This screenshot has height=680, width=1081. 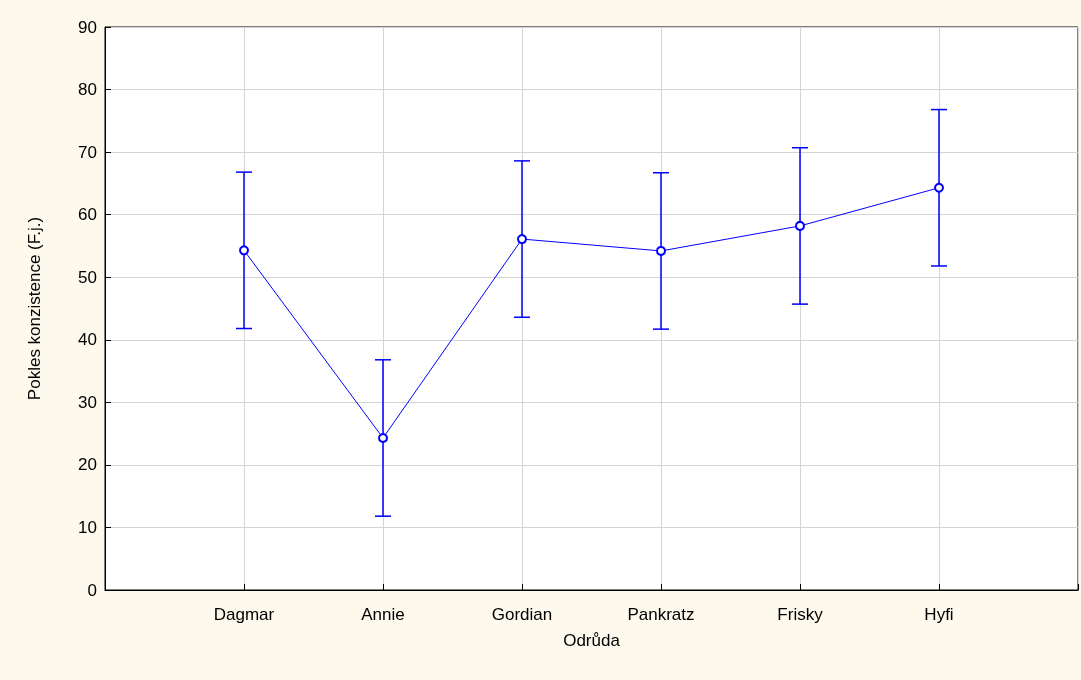 What do you see at coordinates (87, 340) in the screenshot?
I see `y-tick-label: 40` at bounding box center [87, 340].